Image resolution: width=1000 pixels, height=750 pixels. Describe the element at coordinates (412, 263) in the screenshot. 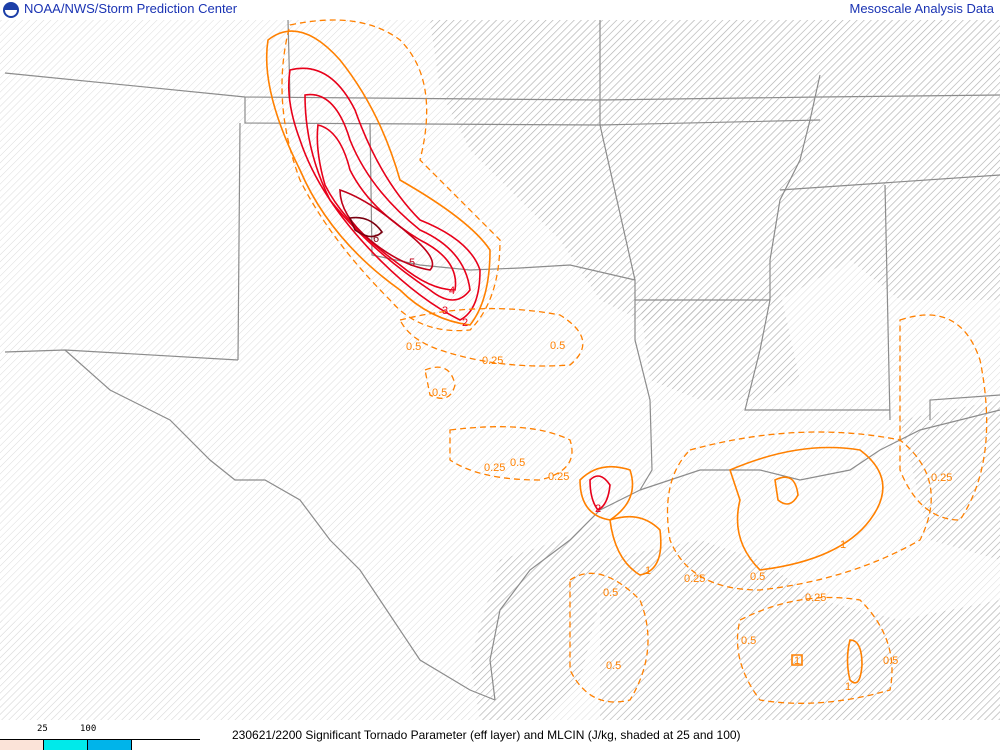

I see `contour-label: 5` at that location.